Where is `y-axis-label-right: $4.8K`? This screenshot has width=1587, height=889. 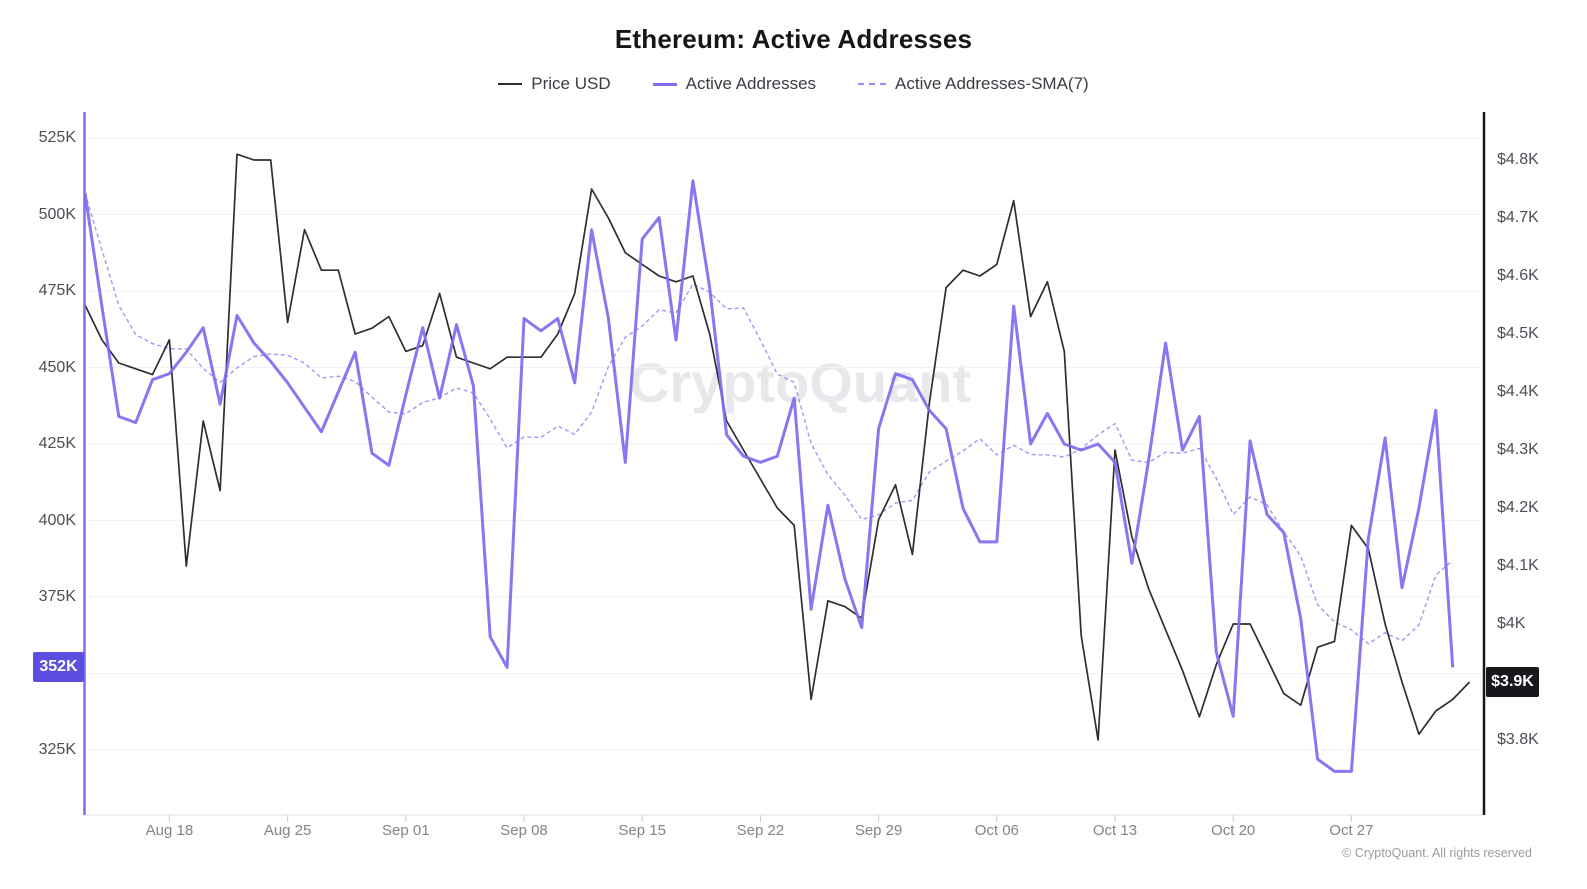 y-axis-label-right: $4.8K is located at coordinates (1518, 159).